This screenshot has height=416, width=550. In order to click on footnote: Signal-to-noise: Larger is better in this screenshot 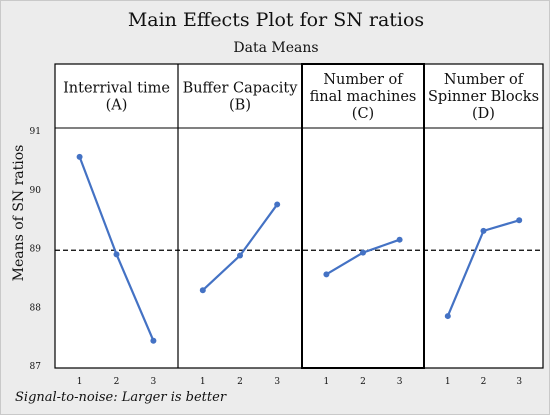, I will do `click(121, 397)`.